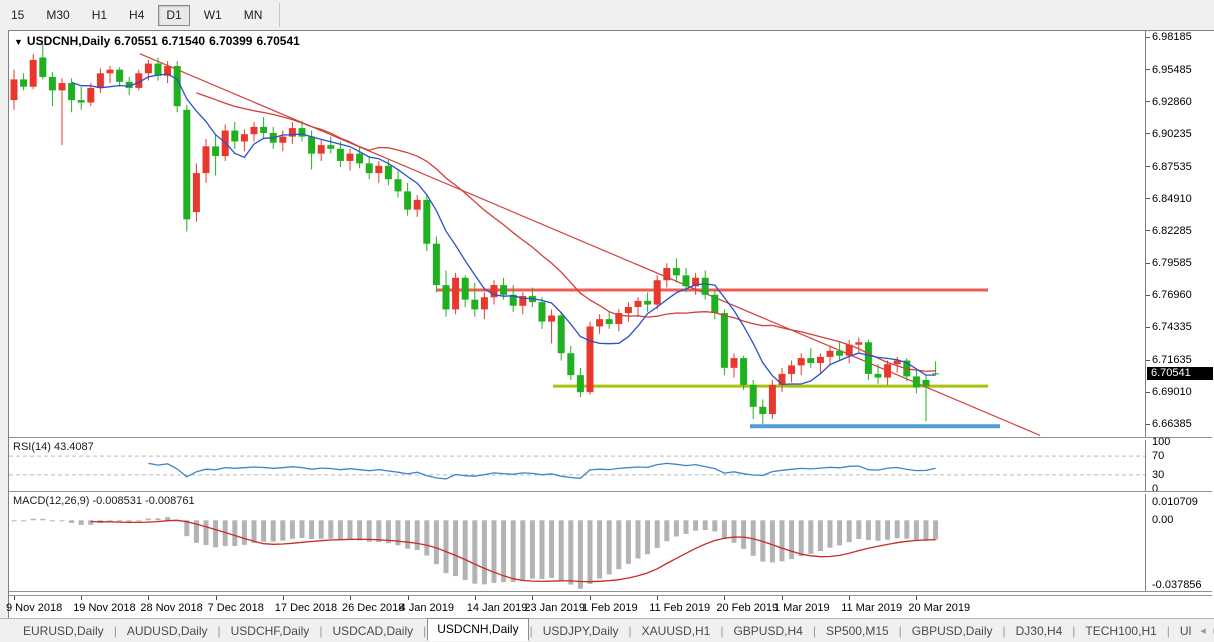 This screenshot has width=1214, height=642. What do you see at coordinates (231, 41) in the screenshot?
I see `ohlc-low: 6.70399` at bounding box center [231, 41].